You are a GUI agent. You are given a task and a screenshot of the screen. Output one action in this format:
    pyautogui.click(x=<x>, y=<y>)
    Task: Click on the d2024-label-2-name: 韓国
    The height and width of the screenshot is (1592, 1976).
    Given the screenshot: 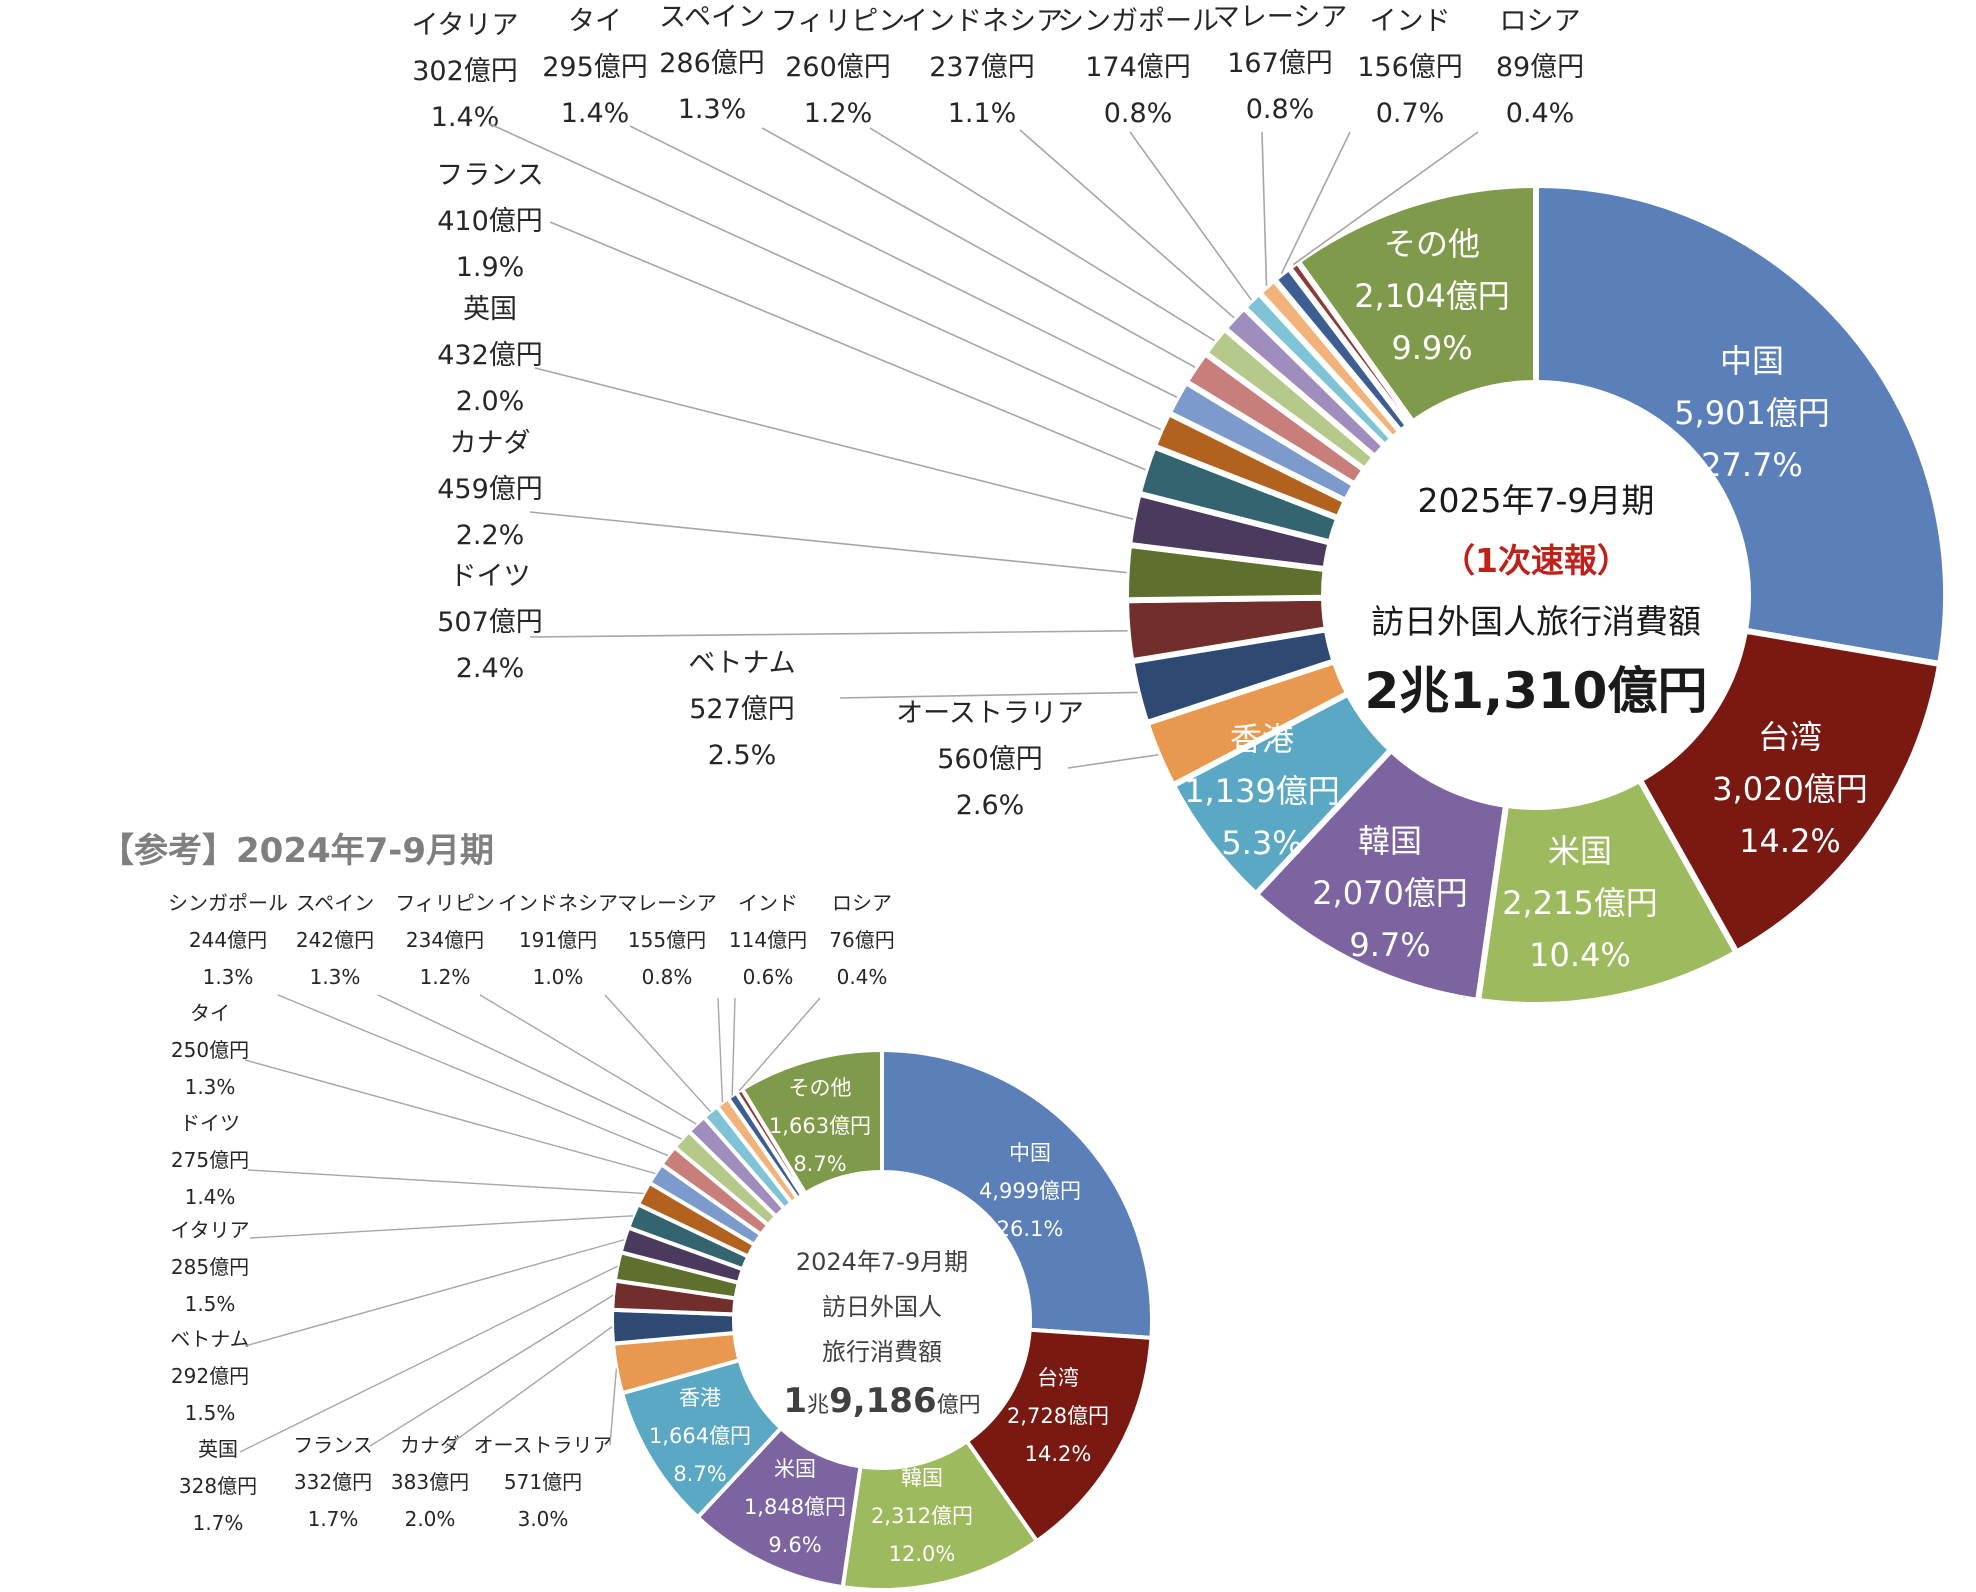 What is the action you would take?
    pyautogui.click(x=922, y=1478)
    